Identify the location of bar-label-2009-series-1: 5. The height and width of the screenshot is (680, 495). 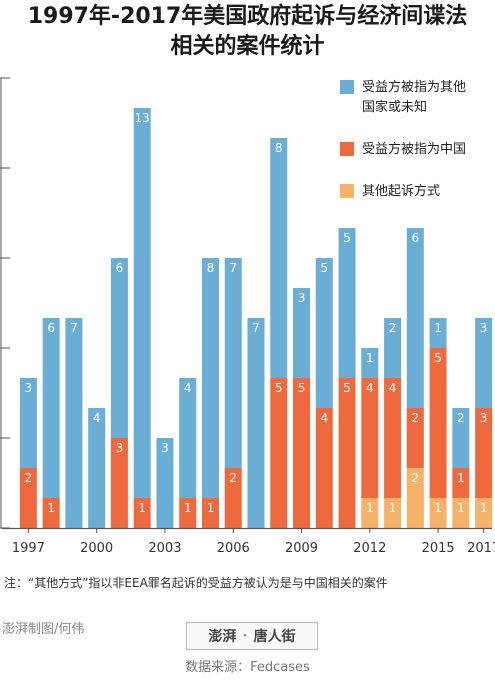
(302, 388).